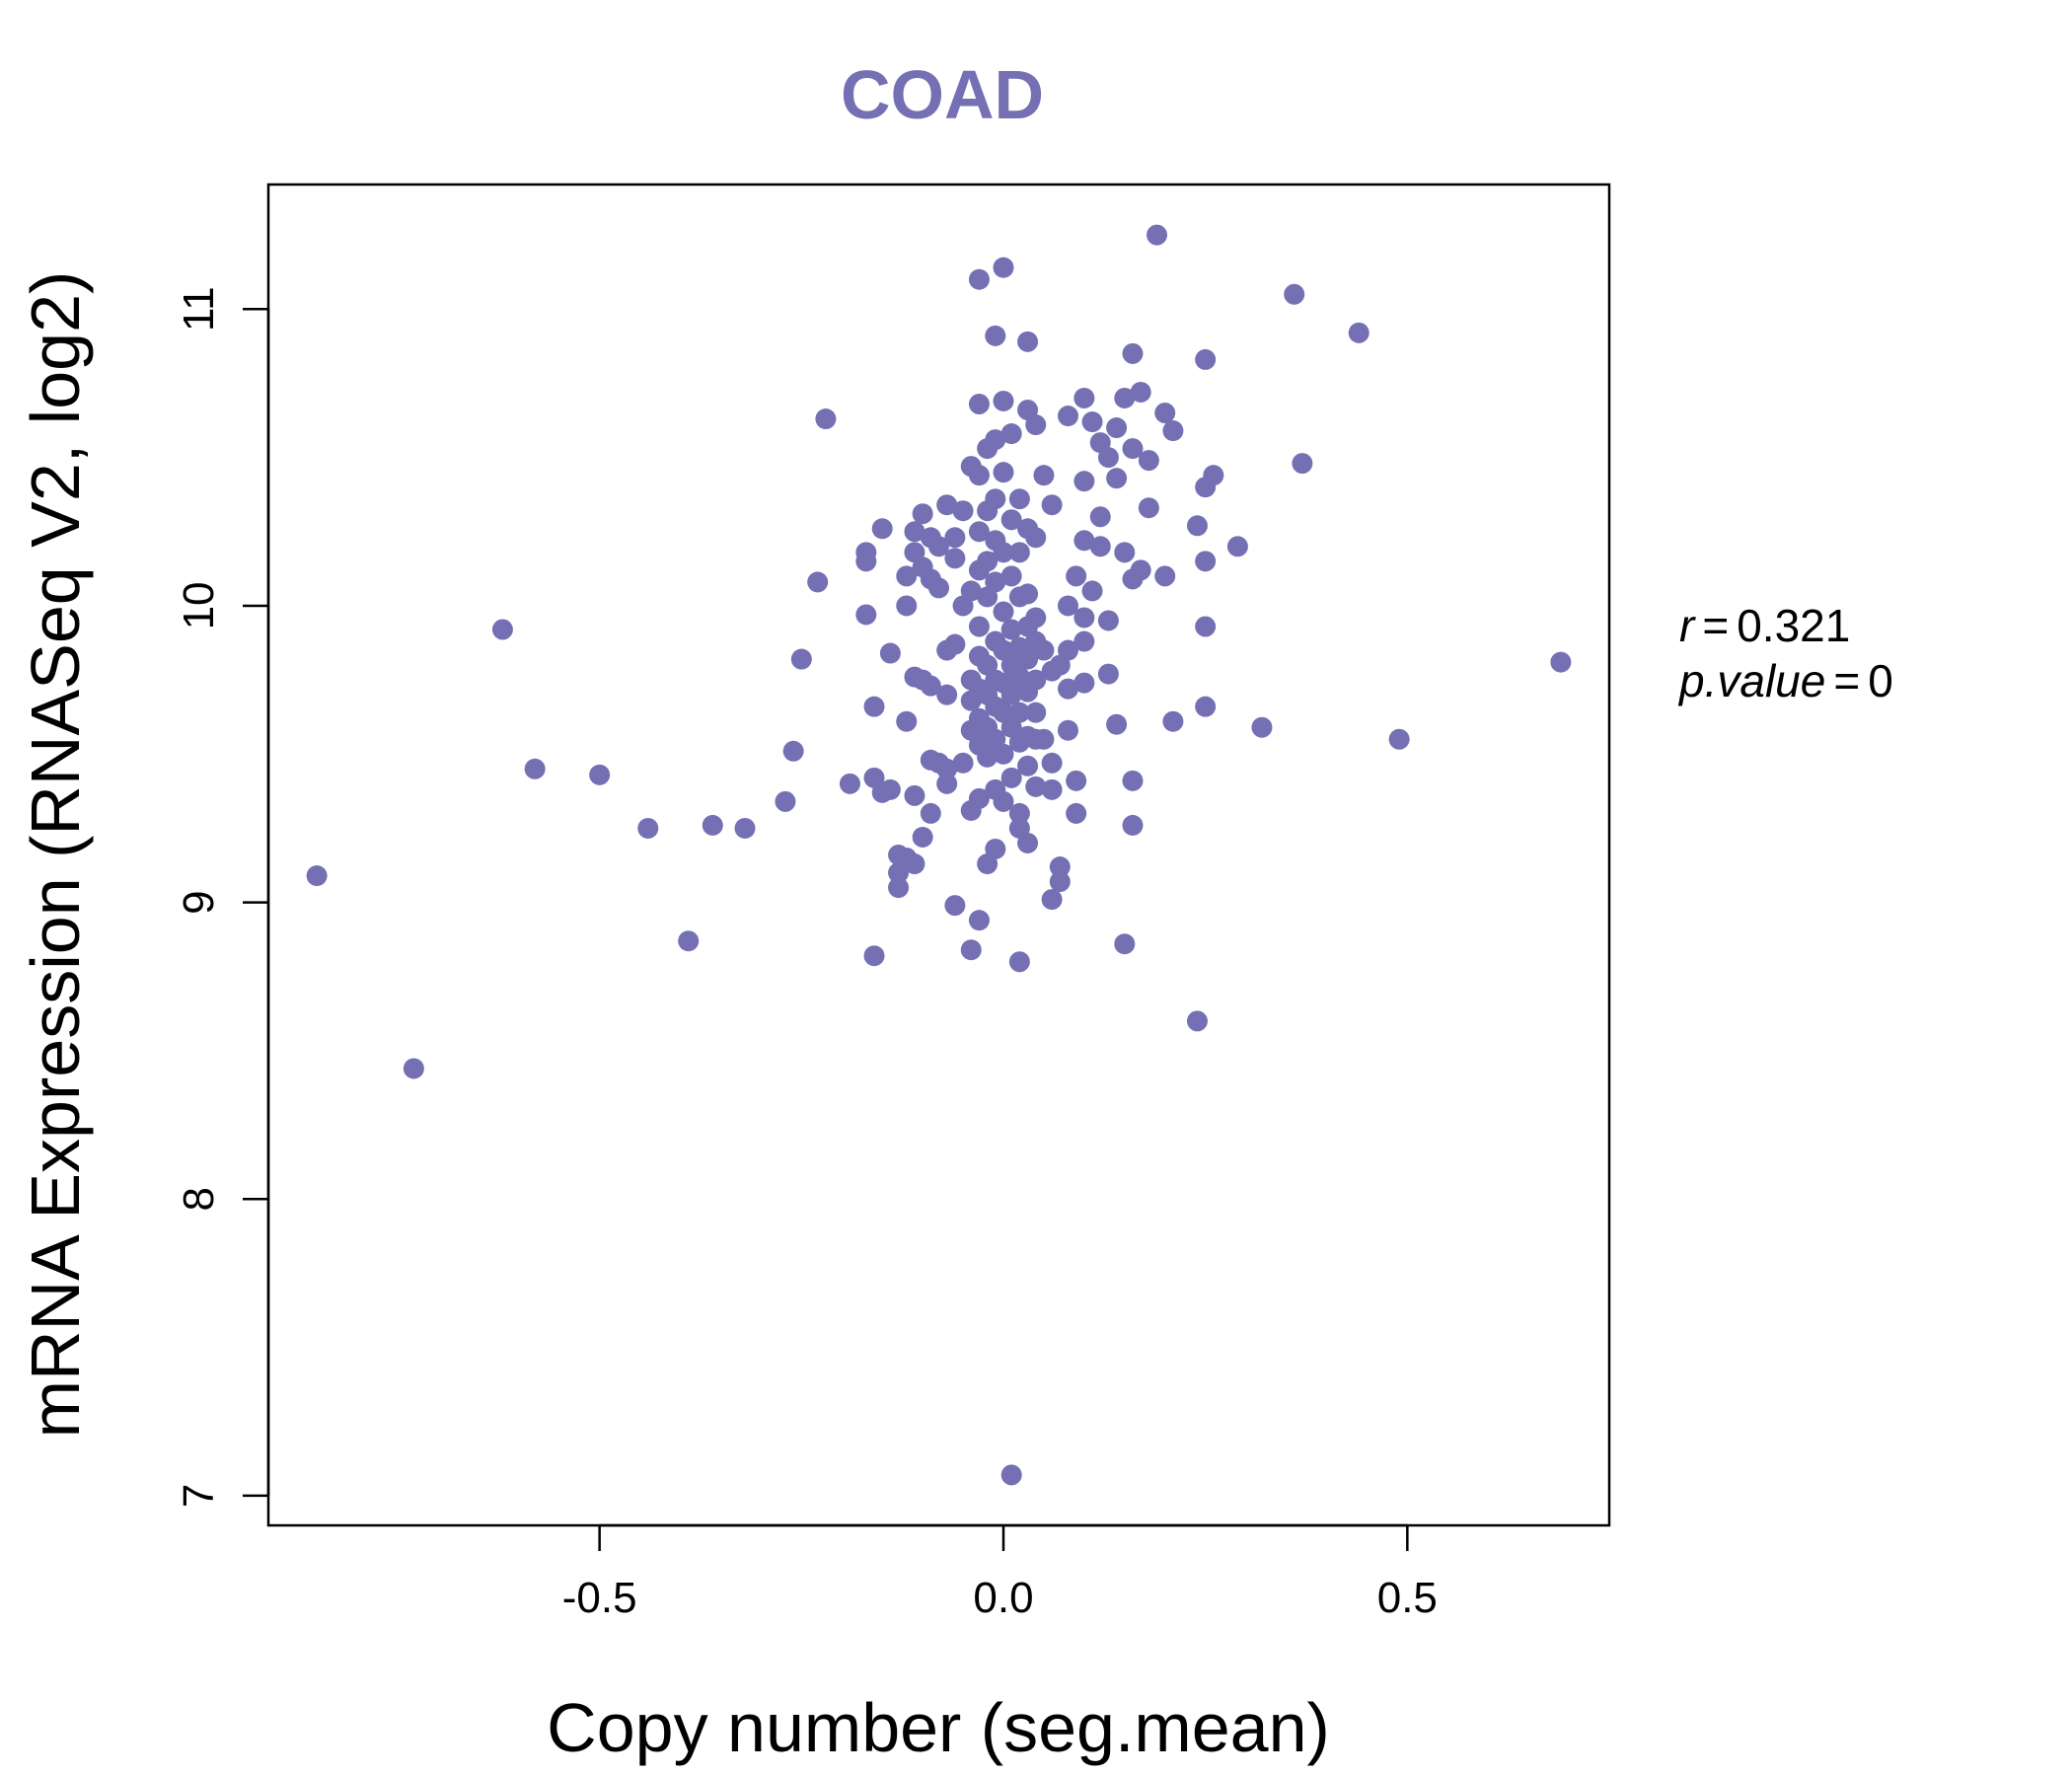 Image resolution: width=2072 pixels, height=1776 pixels. What do you see at coordinates (1408, 1598) in the screenshot?
I see `x-tick-label: 0.5` at bounding box center [1408, 1598].